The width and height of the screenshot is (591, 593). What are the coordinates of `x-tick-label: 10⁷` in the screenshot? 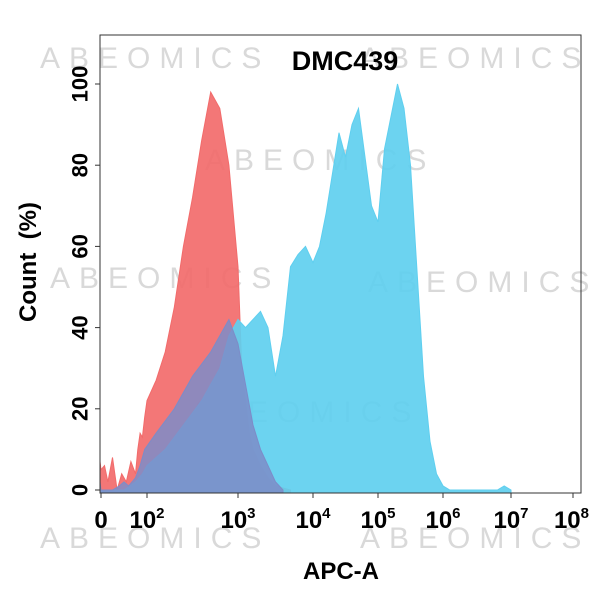 It's located at (510, 519).